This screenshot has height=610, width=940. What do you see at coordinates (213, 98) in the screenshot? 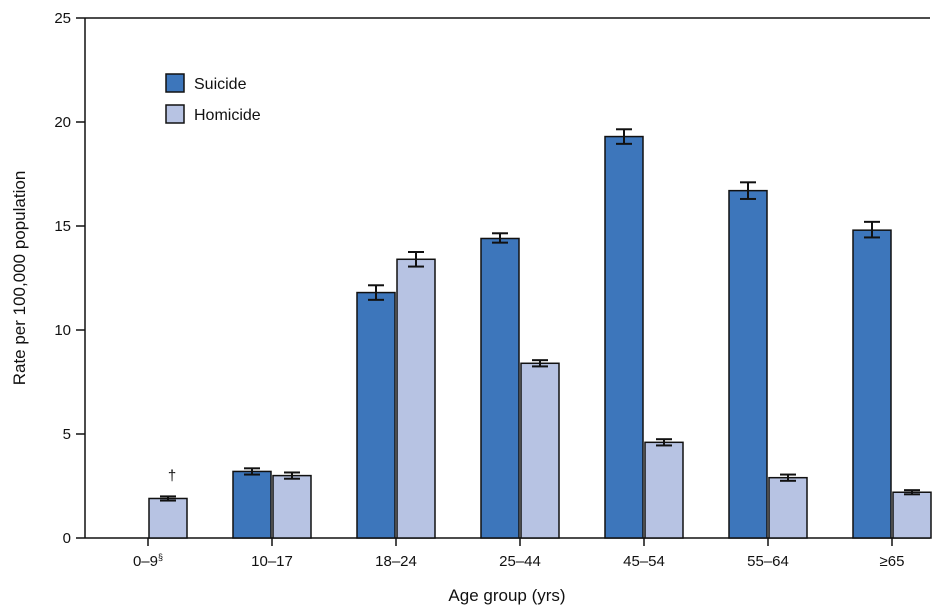
I see `legend: Suicide Homicide` at bounding box center [213, 98].